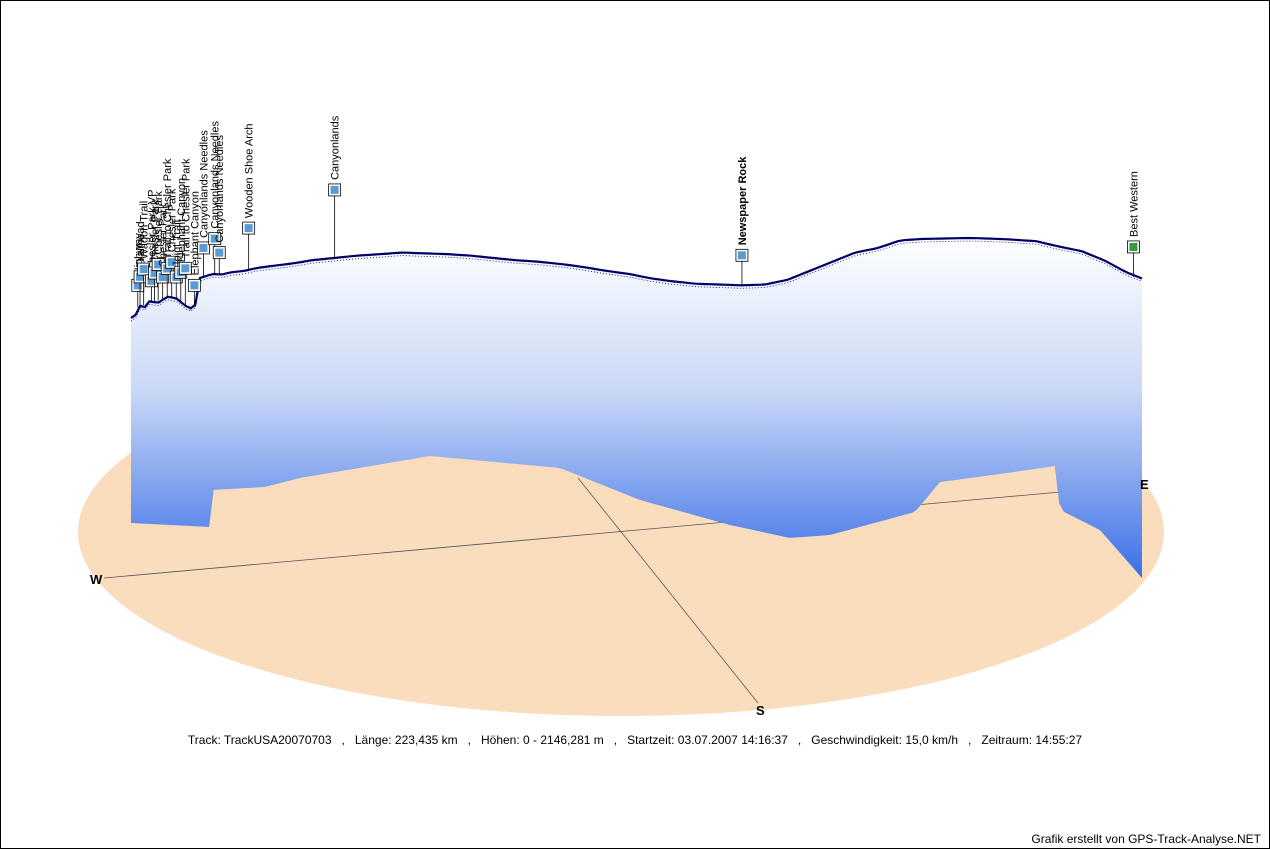  I want to click on compass-west-label: W, so click(96, 579).